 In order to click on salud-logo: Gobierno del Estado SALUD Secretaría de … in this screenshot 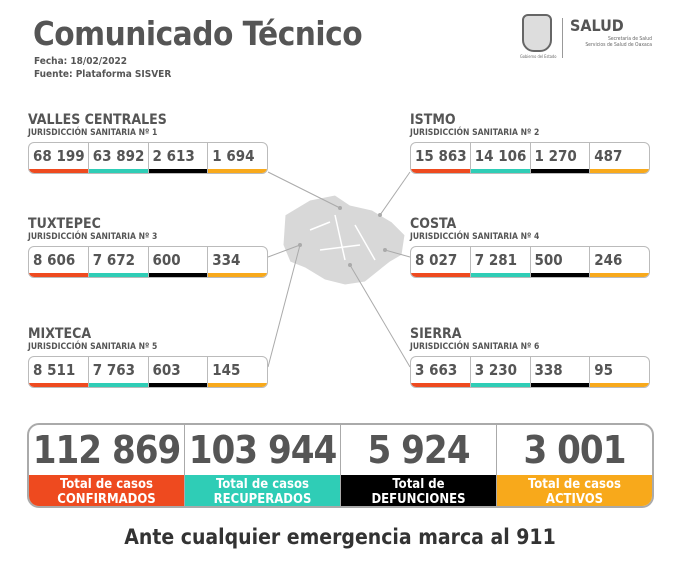, I will do `click(586, 38)`.